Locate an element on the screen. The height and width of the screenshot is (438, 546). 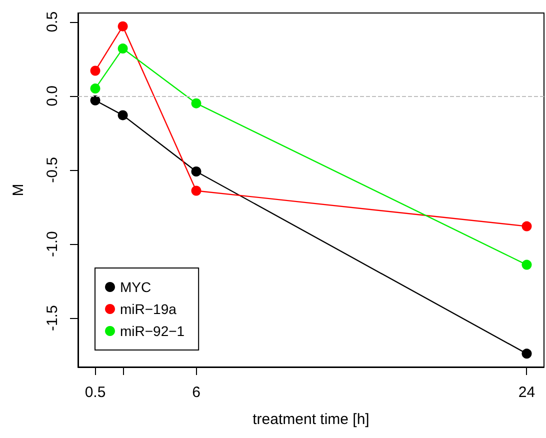
y-tick-label: -0.5 is located at coordinates (52, 170).